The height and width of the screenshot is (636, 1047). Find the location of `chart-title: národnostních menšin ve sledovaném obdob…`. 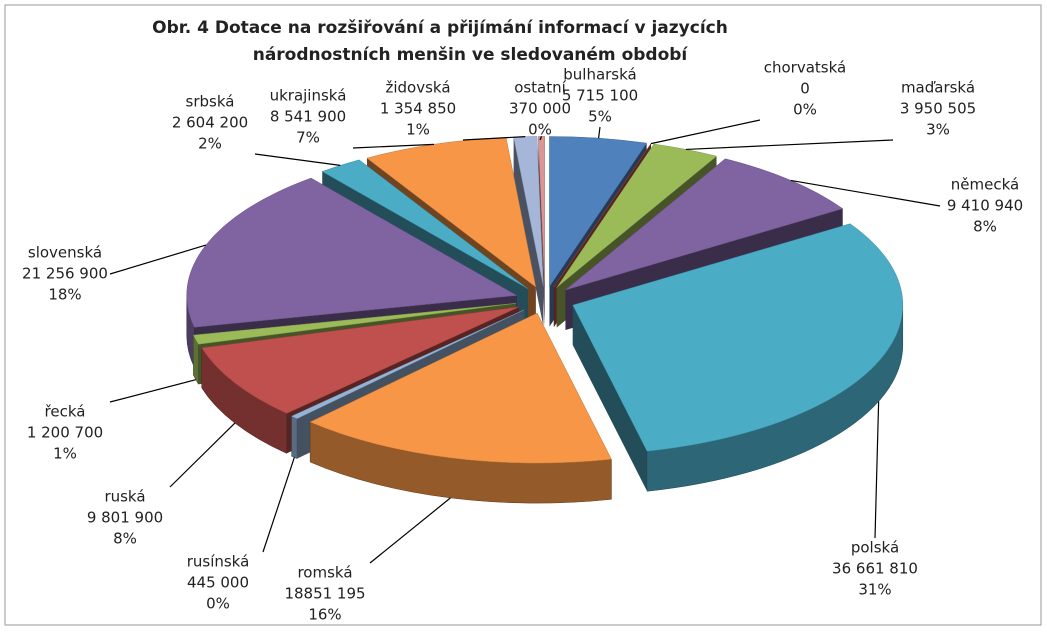

chart-title: národnostních menšin ve sledovaném obdob… is located at coordinates (471, 55).